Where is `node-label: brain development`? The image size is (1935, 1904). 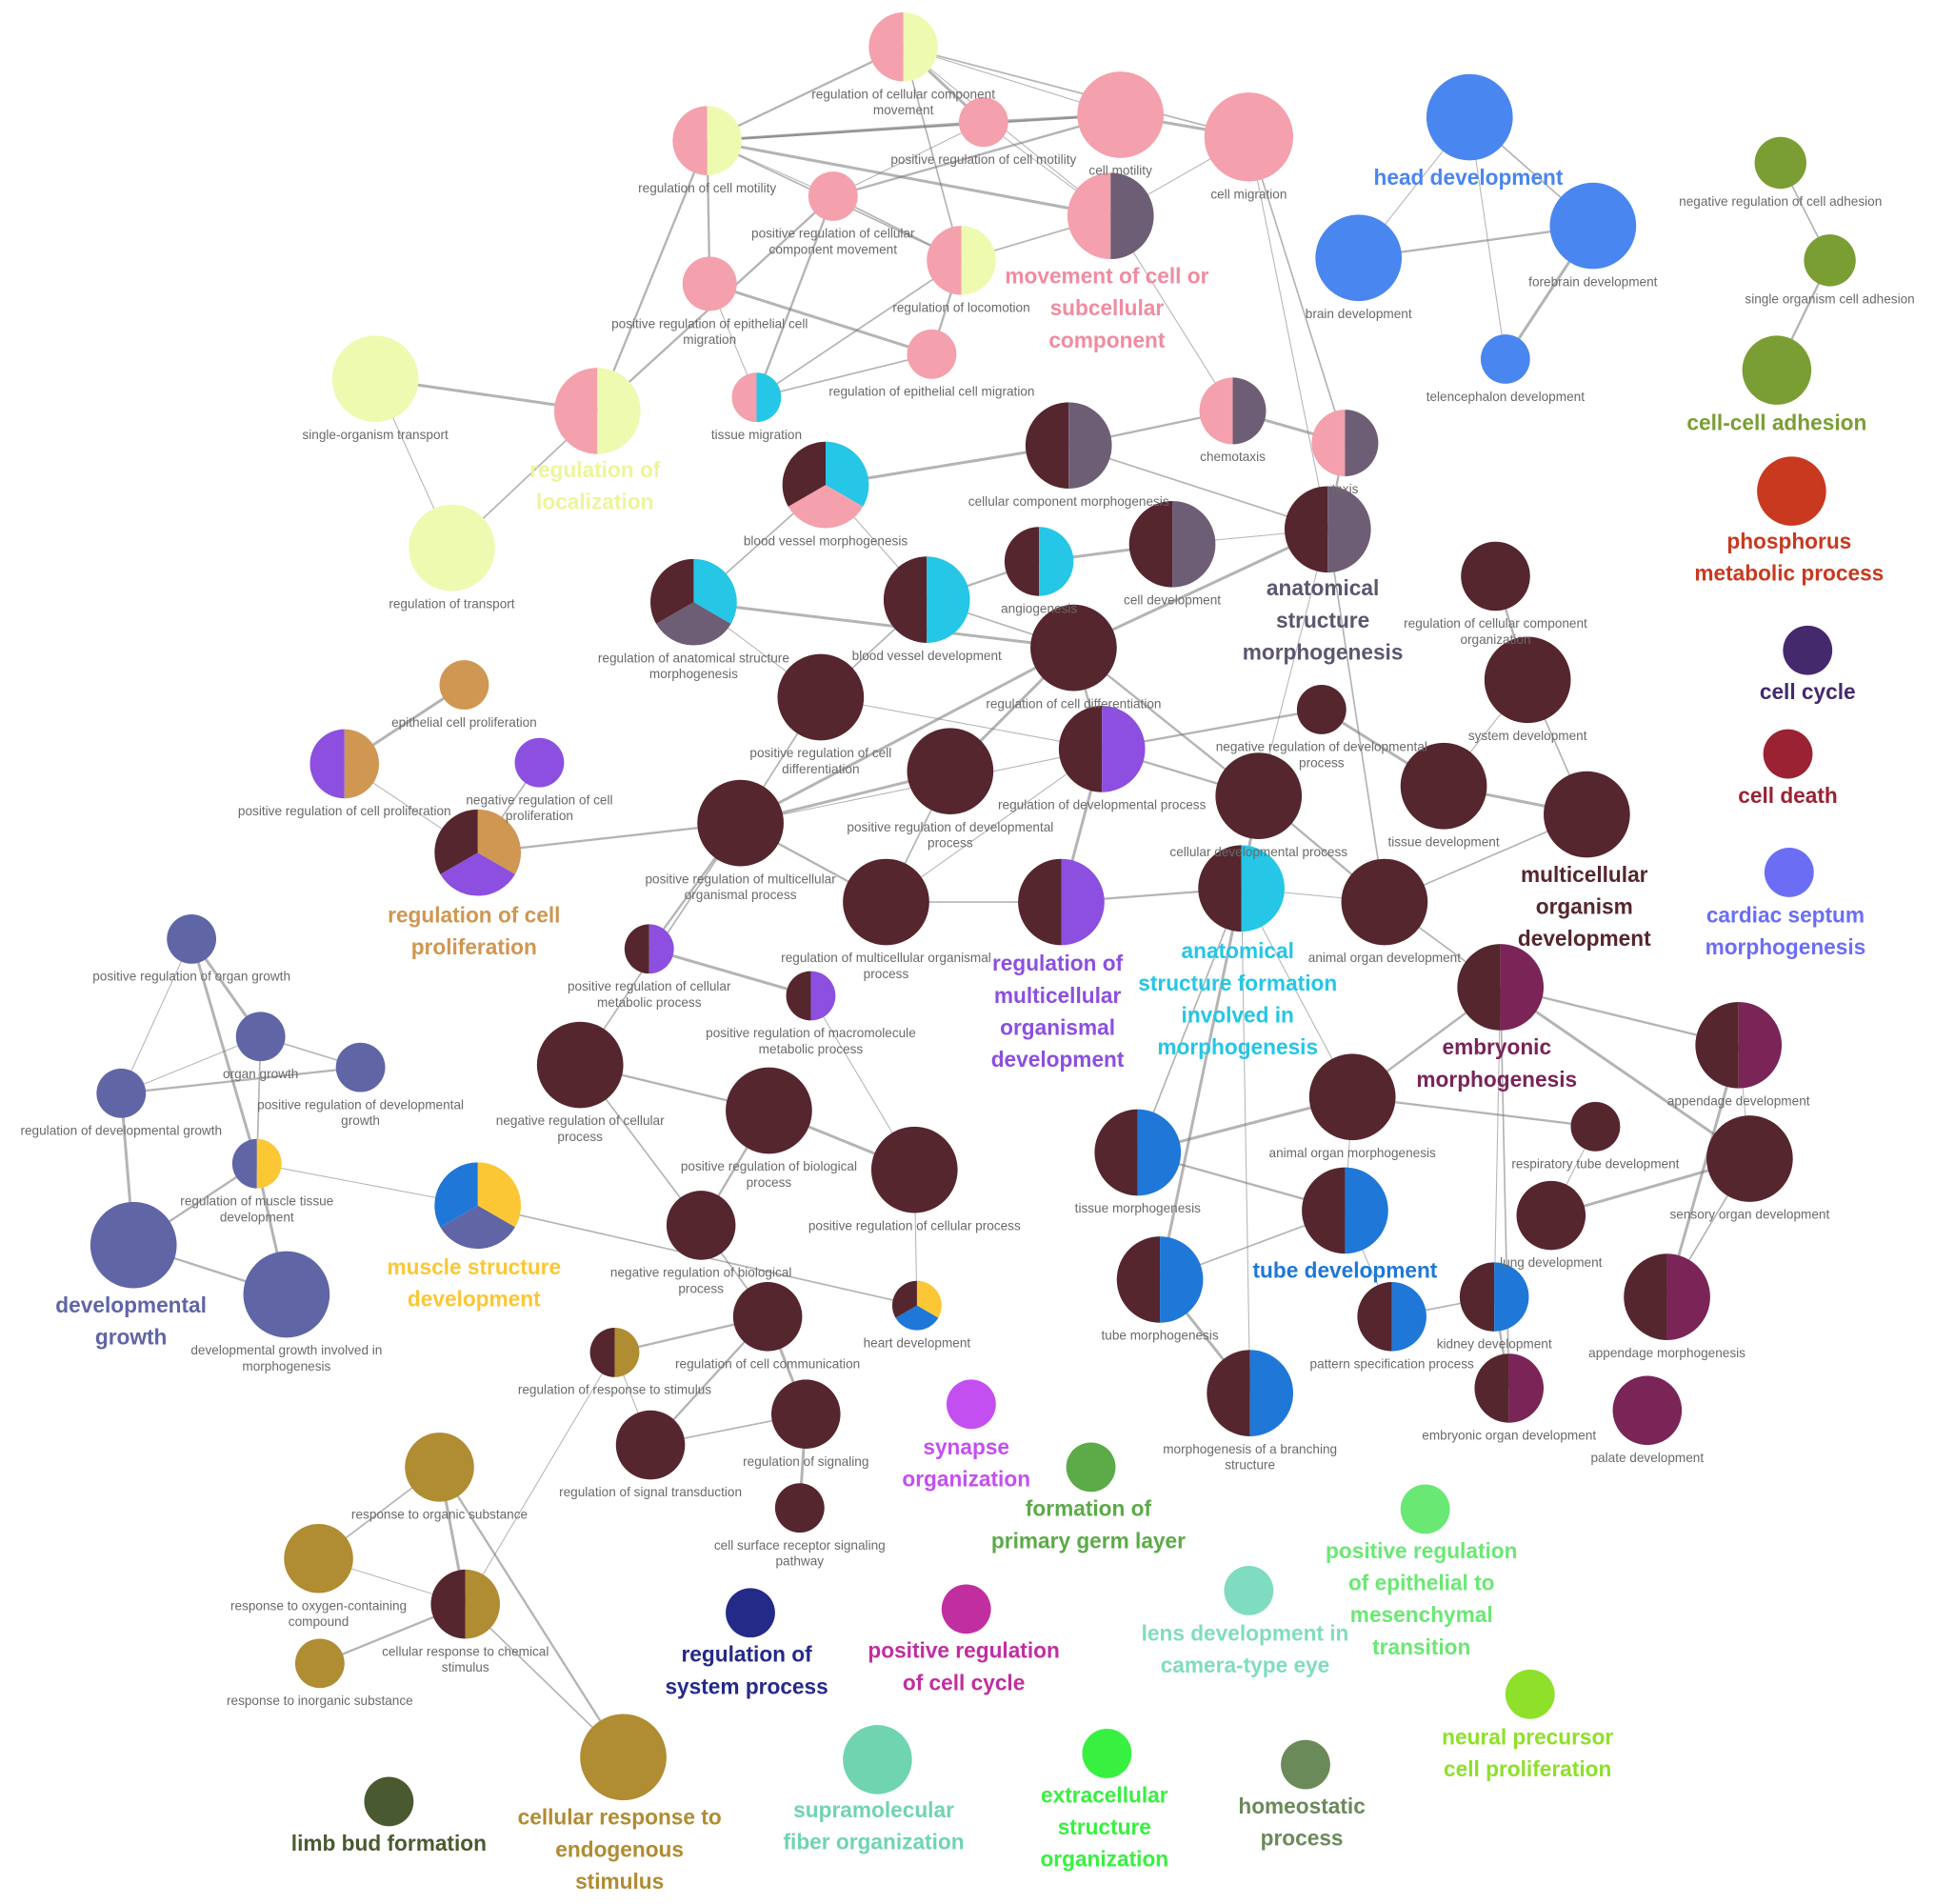
node-label: brain development is located at coordinates (1359, 314).